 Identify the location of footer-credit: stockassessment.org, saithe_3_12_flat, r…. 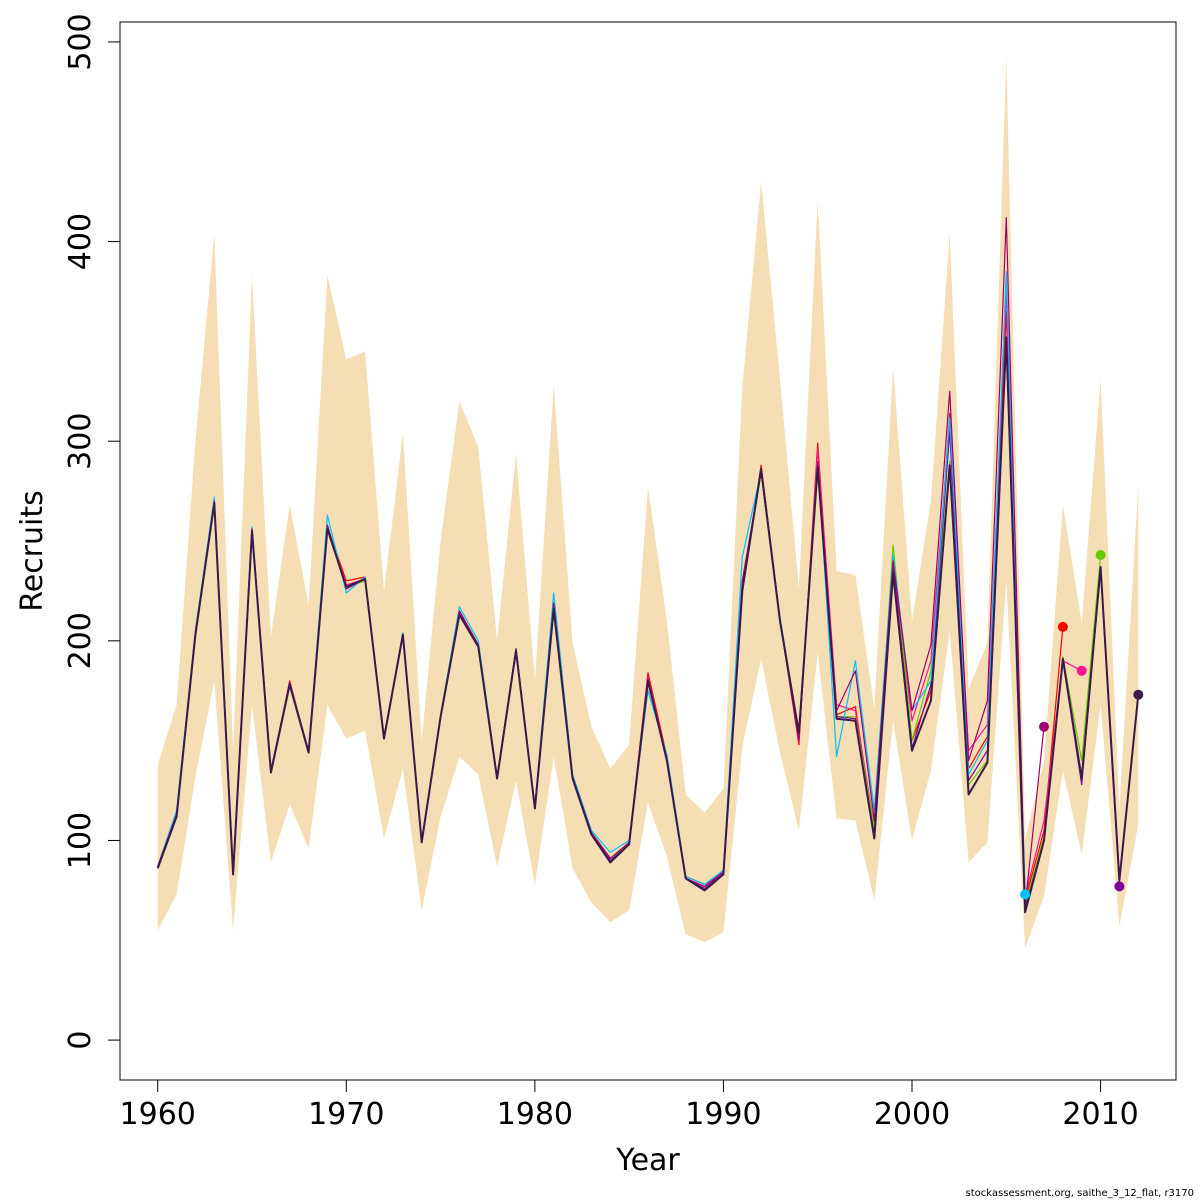
(1080, 1193).